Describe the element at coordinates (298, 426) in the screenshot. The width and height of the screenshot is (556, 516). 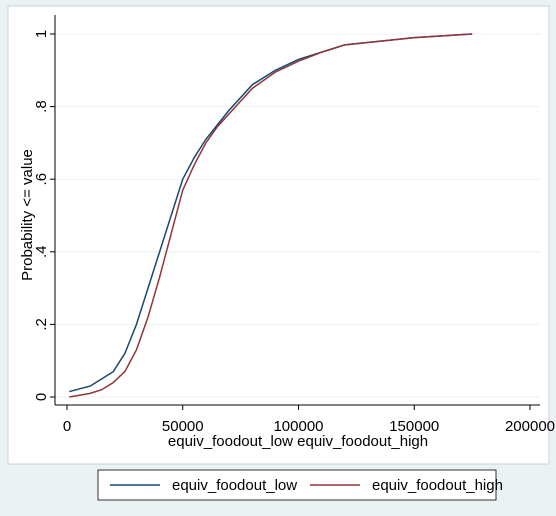
I see `x-tick-label: 100000` at that location.